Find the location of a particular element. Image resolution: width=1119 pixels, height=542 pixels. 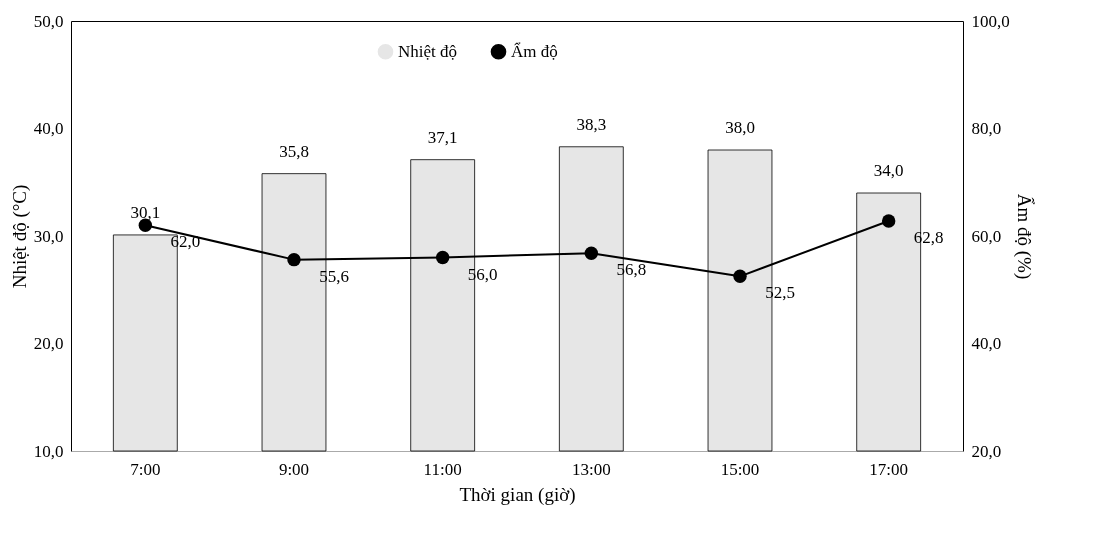

y2-tick-label: 80,0 is located at coordinates (986, 128).